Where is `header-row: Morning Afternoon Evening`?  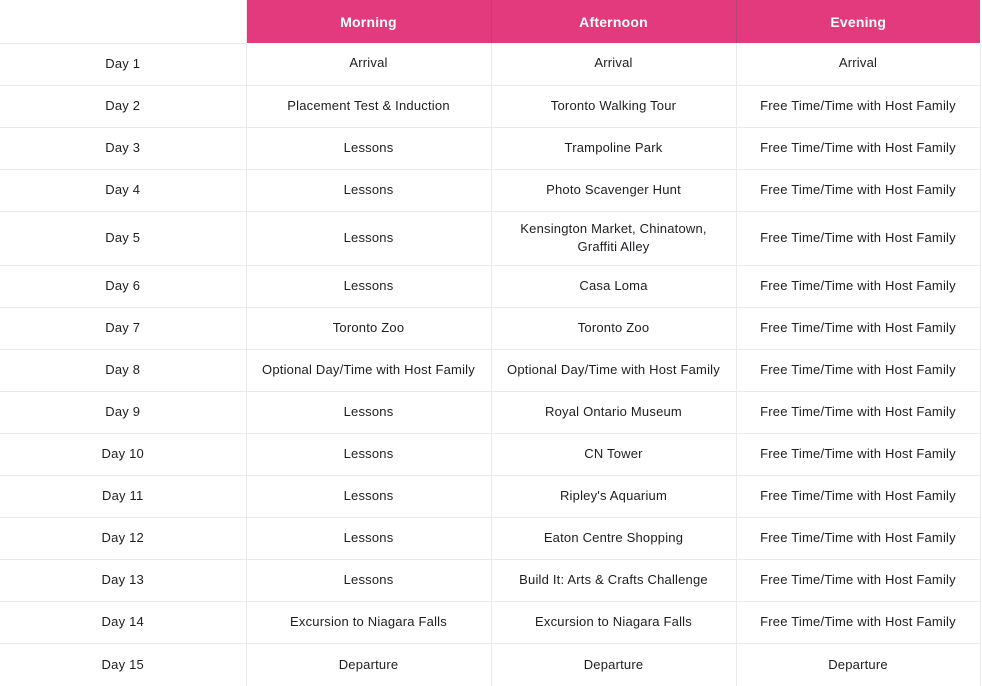 header-row: Morning Afternoon Evening is located at coordinates (490, 22).